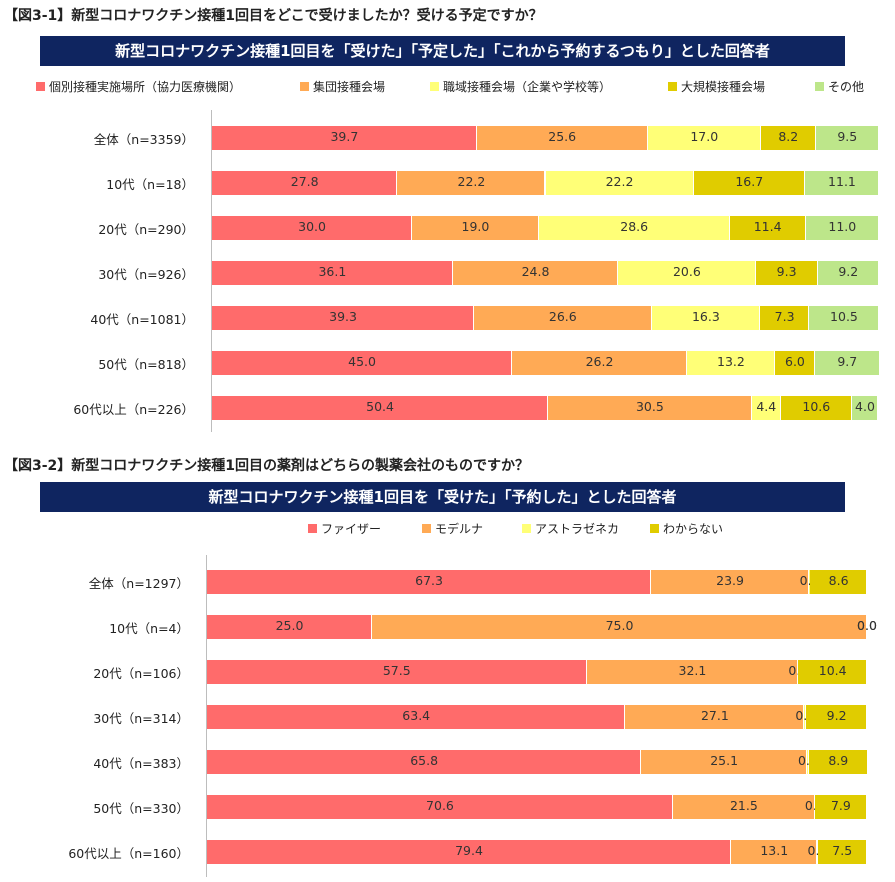  I want to click on data-label: 10.4, so click(832, 670).